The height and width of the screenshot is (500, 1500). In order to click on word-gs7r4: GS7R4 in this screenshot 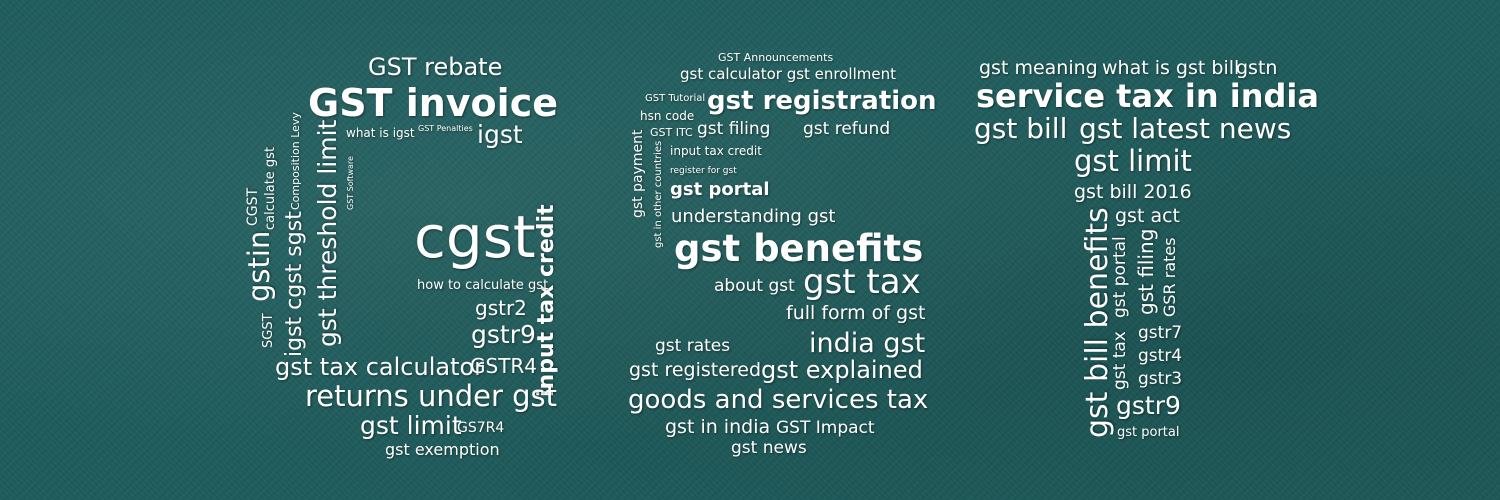, I will do `click(481, 428)`.